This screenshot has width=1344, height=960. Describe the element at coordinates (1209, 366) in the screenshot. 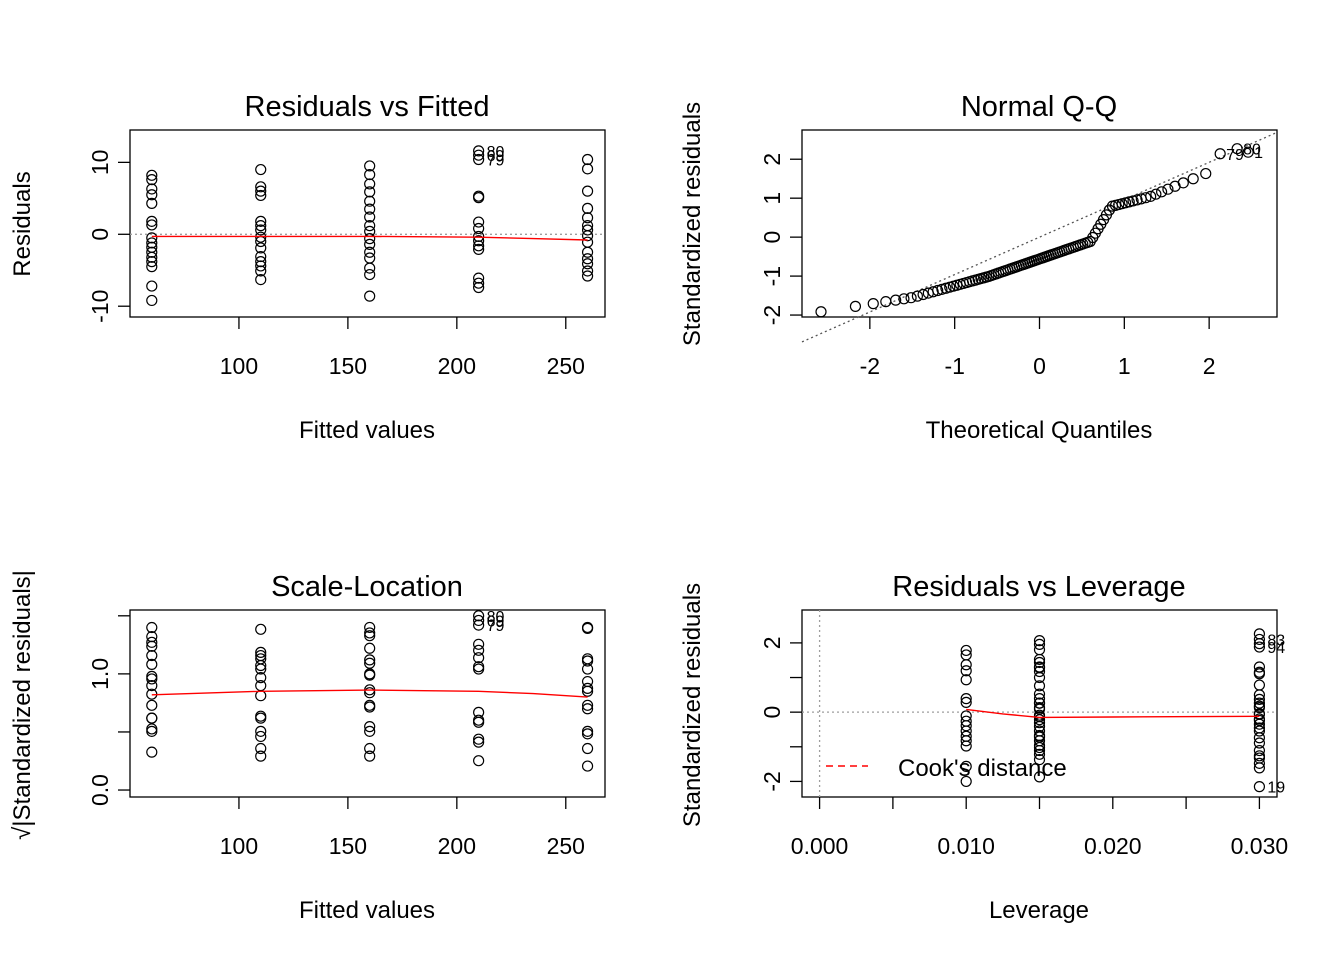

I see `panel2-xtick-label: 2` at that location.